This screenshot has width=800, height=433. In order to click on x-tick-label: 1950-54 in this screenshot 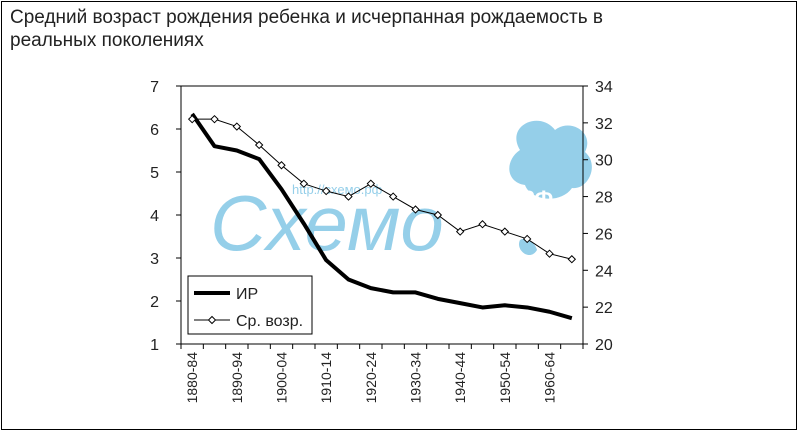, I will do `click(505, 378)`.